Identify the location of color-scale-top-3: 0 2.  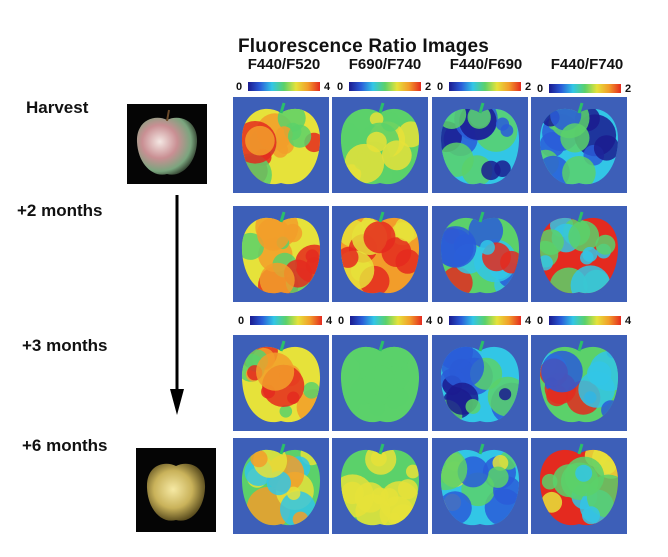
(492, 87).